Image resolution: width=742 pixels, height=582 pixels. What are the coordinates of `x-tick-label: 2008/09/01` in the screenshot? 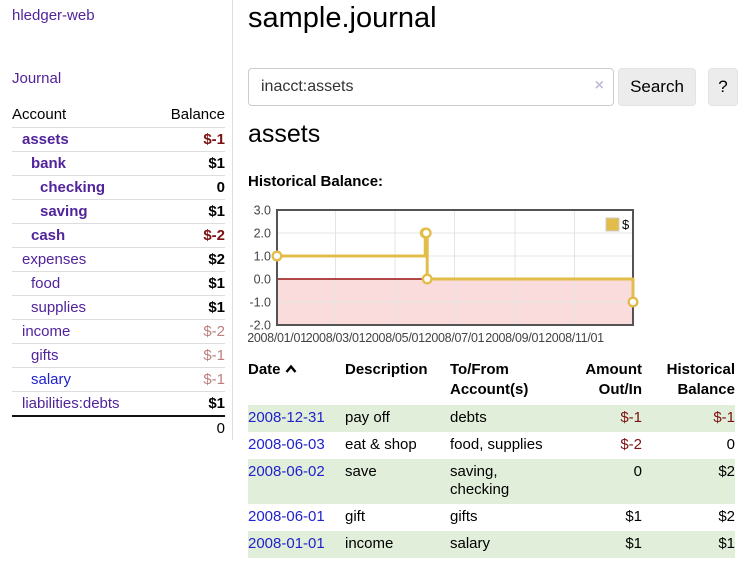 It's located at (515, 338).